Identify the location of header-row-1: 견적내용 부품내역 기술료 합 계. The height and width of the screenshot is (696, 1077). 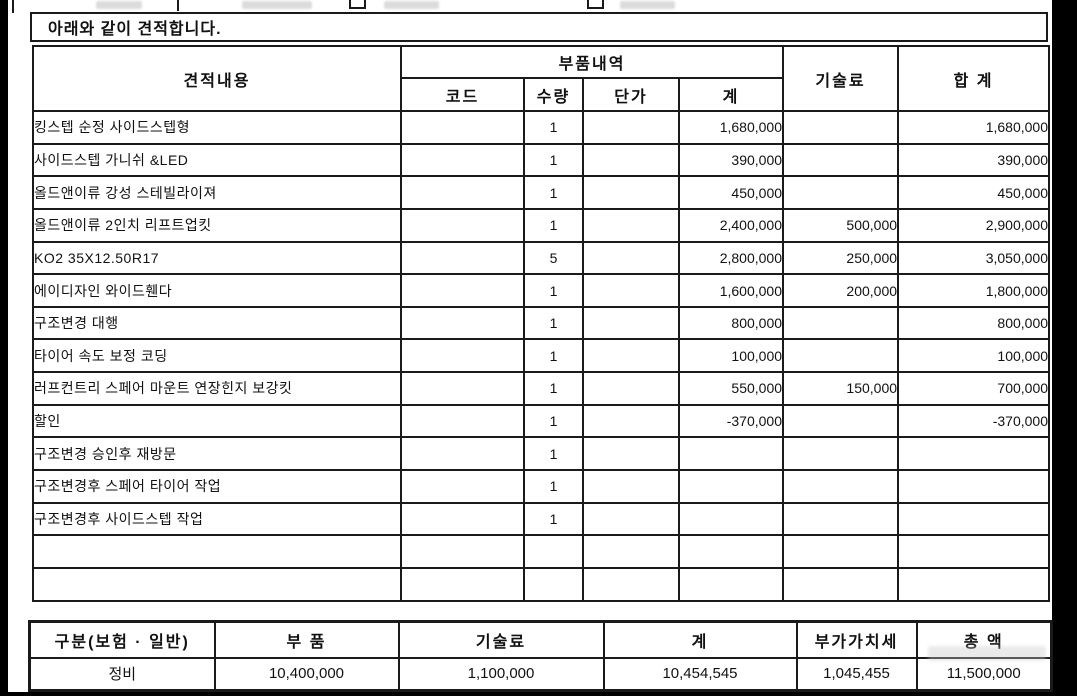
(541, 78).